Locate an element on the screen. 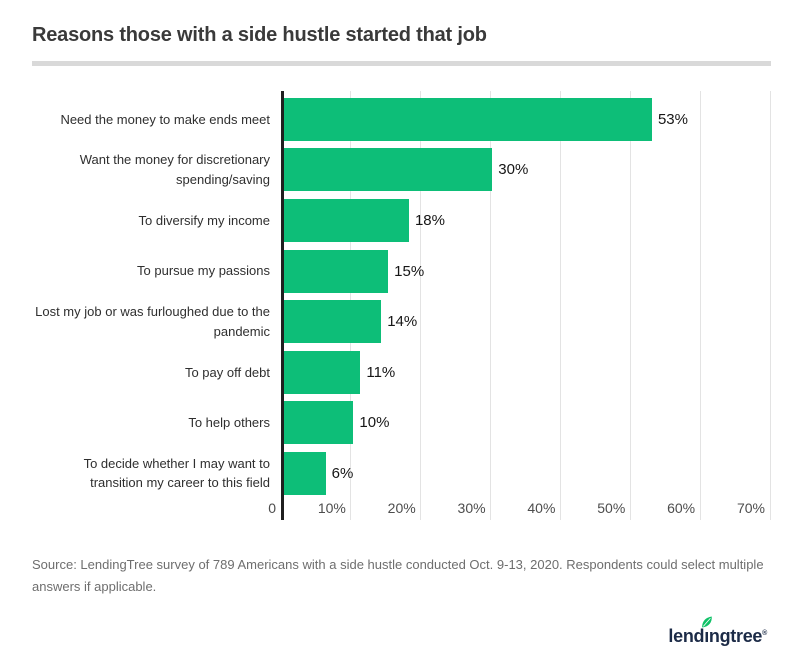  x-tick-label: 60% is located at coordinates (681, 508).